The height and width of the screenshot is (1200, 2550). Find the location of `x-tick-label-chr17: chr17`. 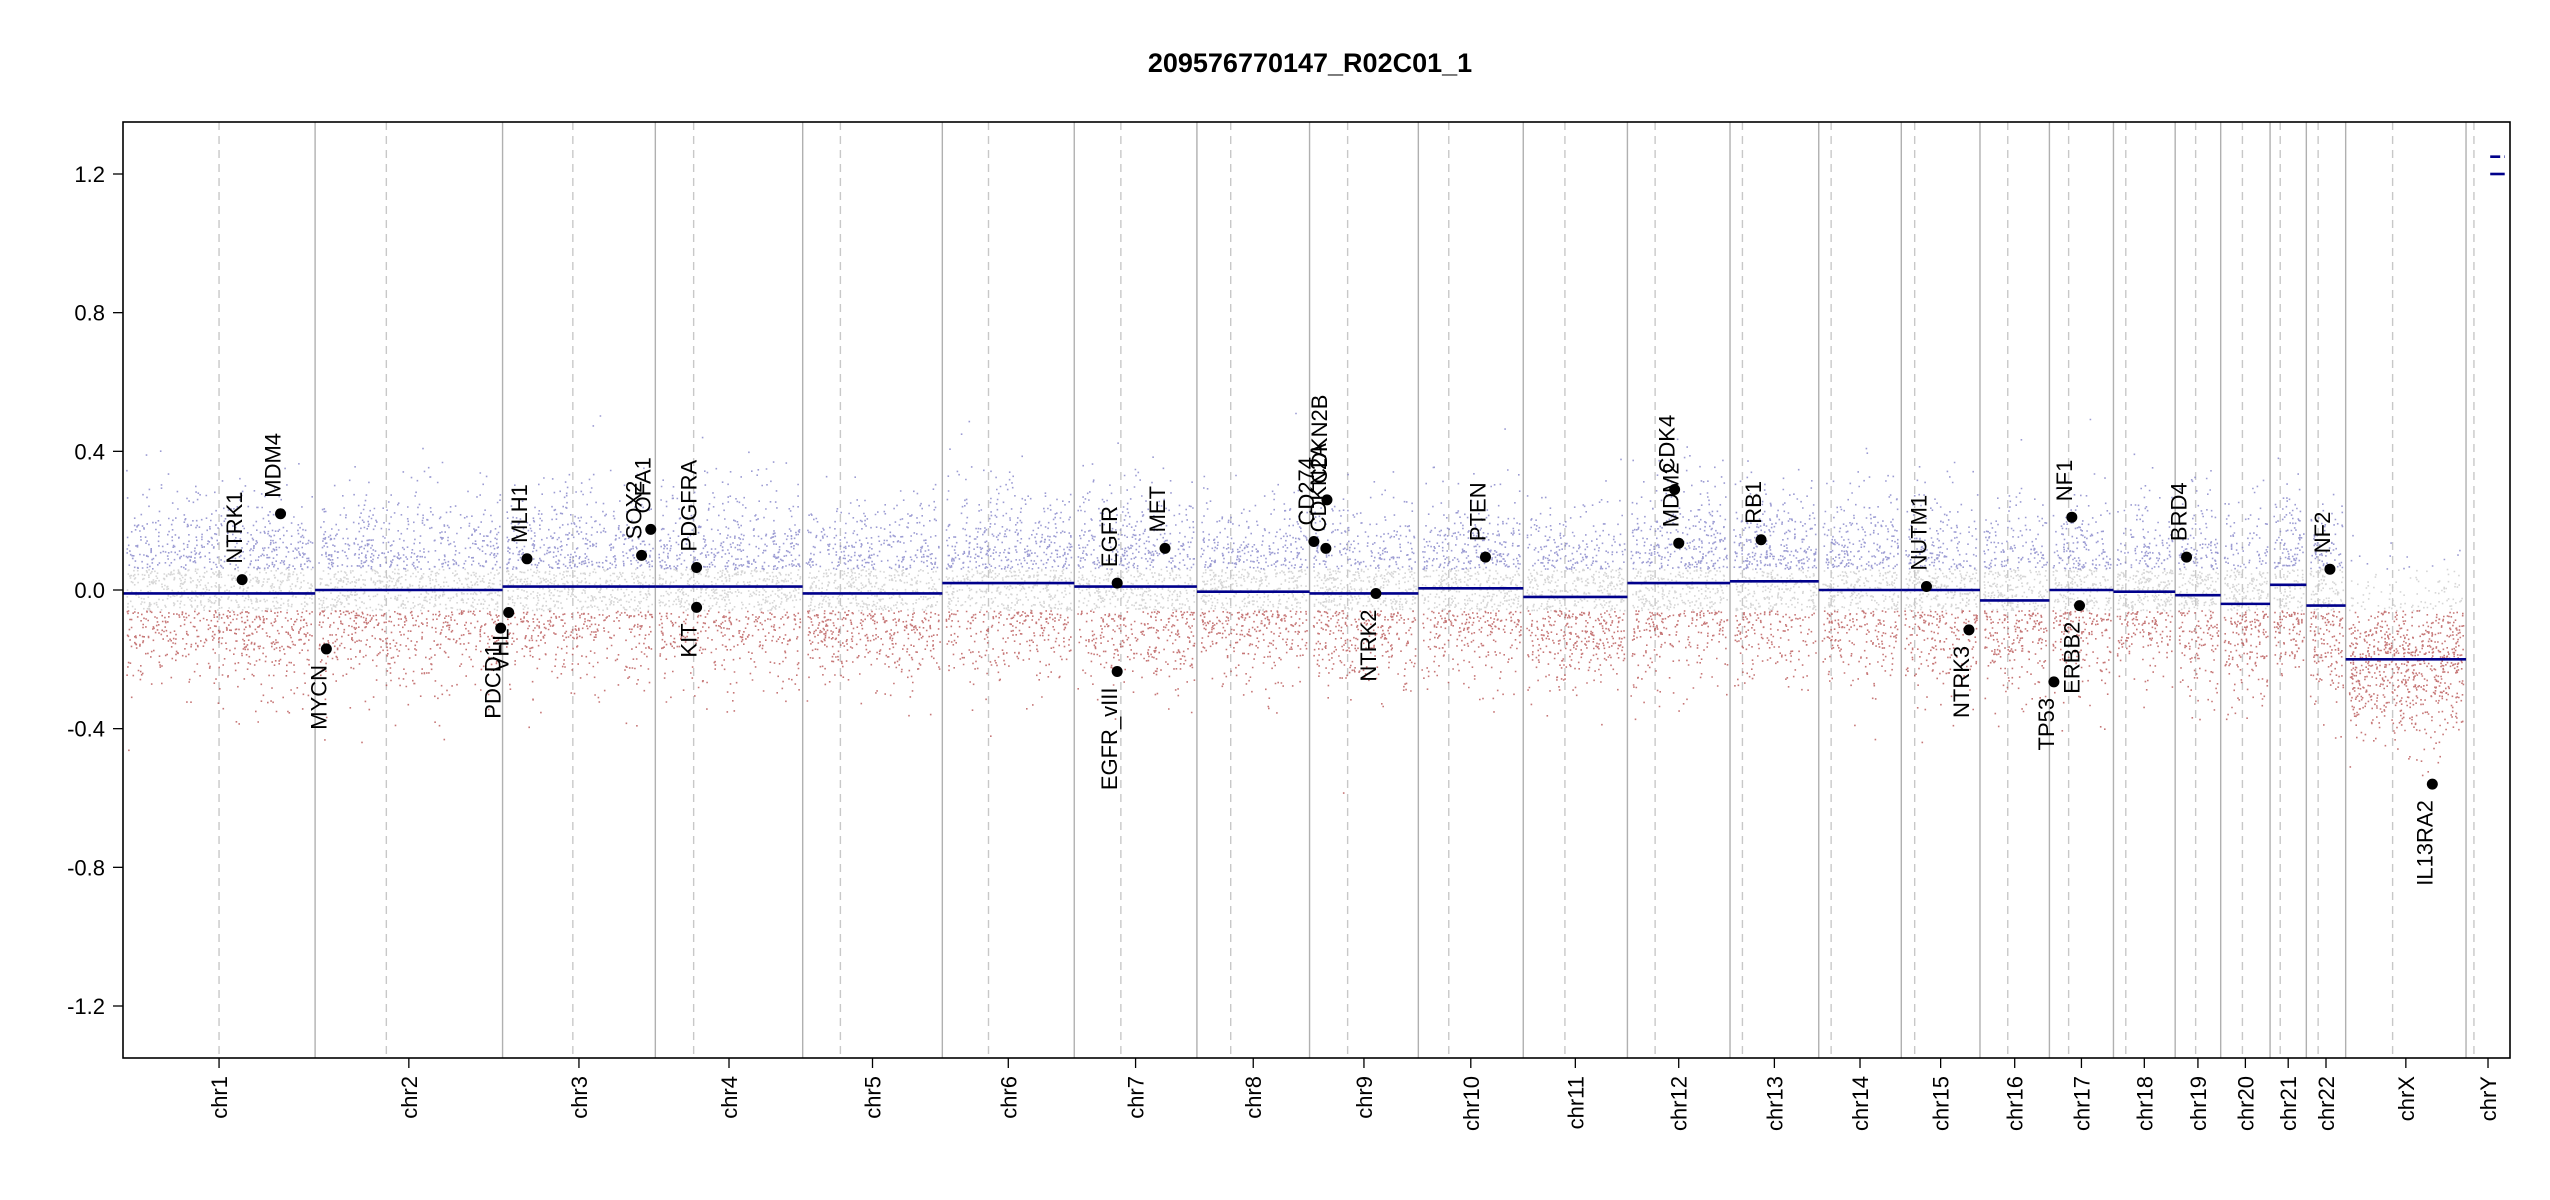

x-tick-label-chr17: chr17 is located at coordinates (2081, 1103).